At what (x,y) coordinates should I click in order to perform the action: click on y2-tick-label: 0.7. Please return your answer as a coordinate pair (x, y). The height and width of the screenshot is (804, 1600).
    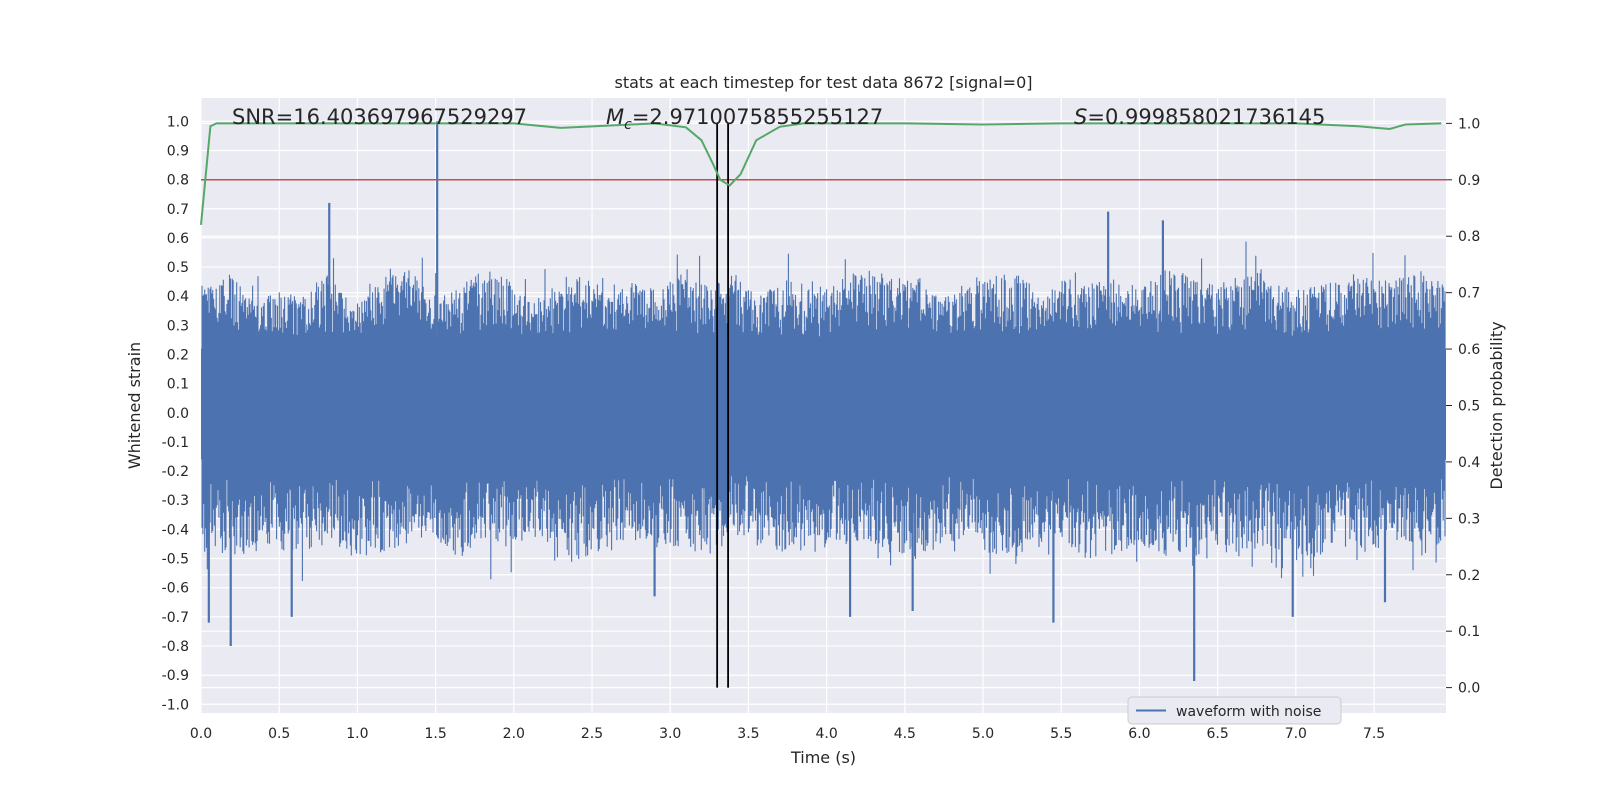
    Looking at the image, I should click on (1469, 294).